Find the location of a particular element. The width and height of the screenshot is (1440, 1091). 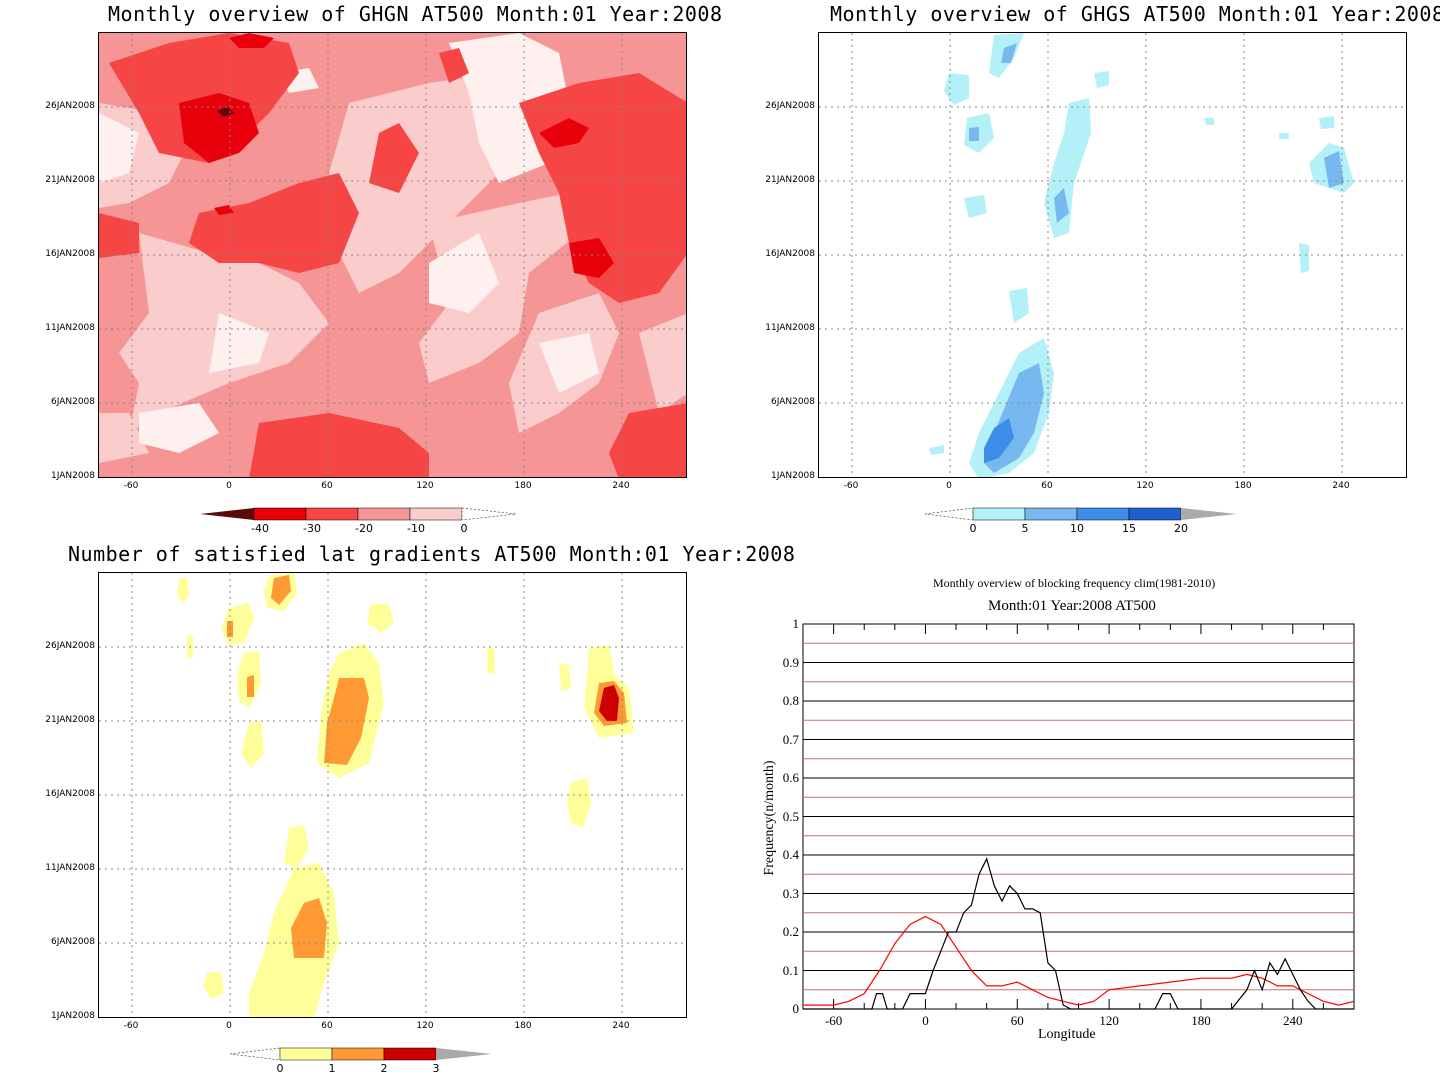

lineplot-ytick: 0.6 is located at coordinates (790, 777).